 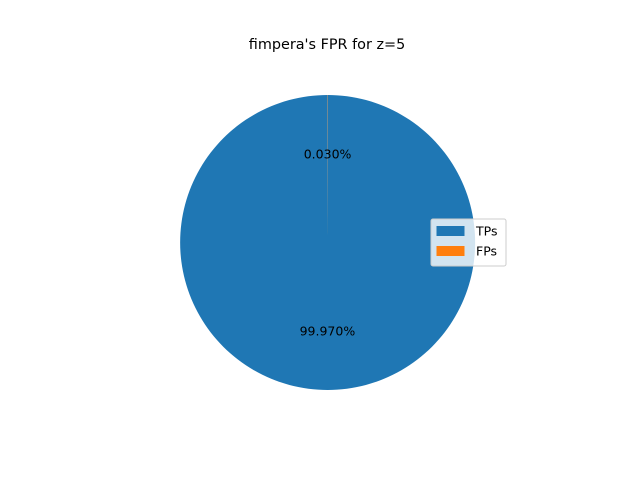 What do you see at coordinates (450, 231) in the screenshot?
I see `legend-swatch-tps` at bounding box center [450, 231].